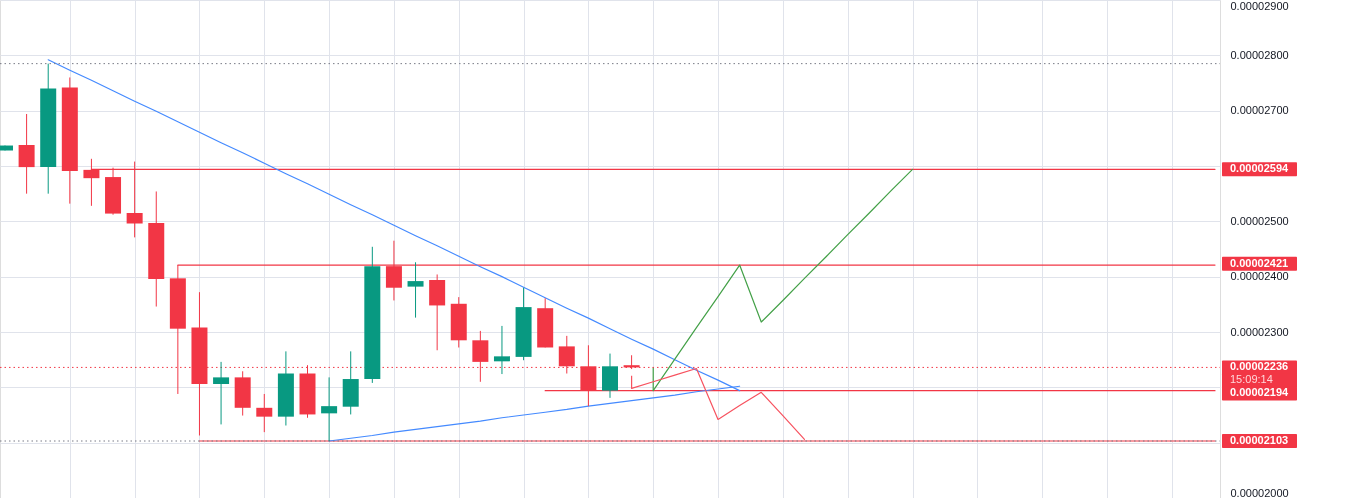 The width and height of the screenshot is (1350, 498). What do you see at coordinates (1259, 168) in the screenshot?
I see `series-label: 0.00002594` at bounding box center [1259, 168].